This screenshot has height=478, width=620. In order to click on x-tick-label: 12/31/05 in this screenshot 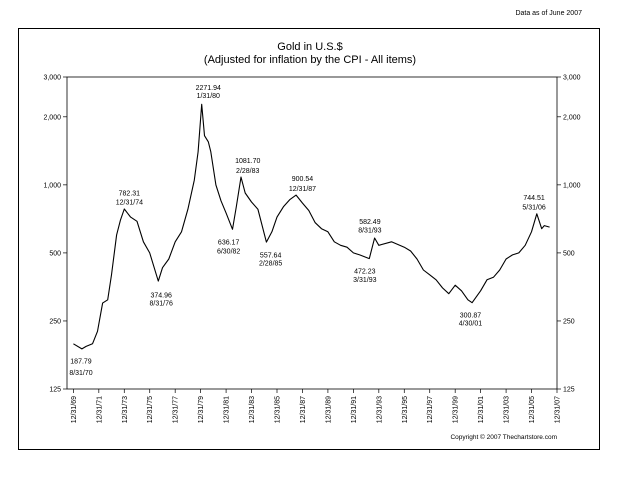, I will do `click(532, 409)`.